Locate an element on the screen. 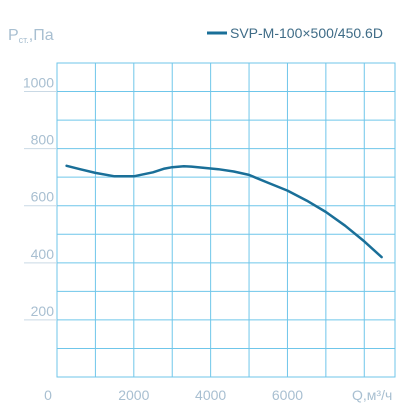 This screenshot has height=404, width=397. x-tick-label: 4000 is located at coordinates (210, 395).